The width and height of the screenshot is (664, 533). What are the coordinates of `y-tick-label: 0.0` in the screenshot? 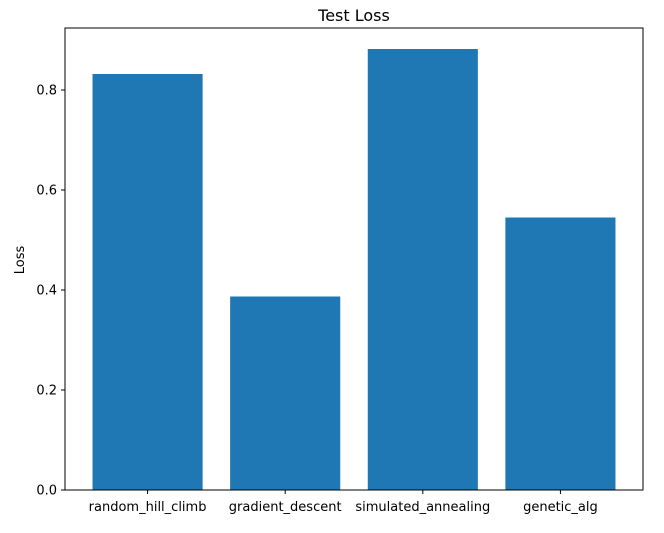 It's located at (46, 491).